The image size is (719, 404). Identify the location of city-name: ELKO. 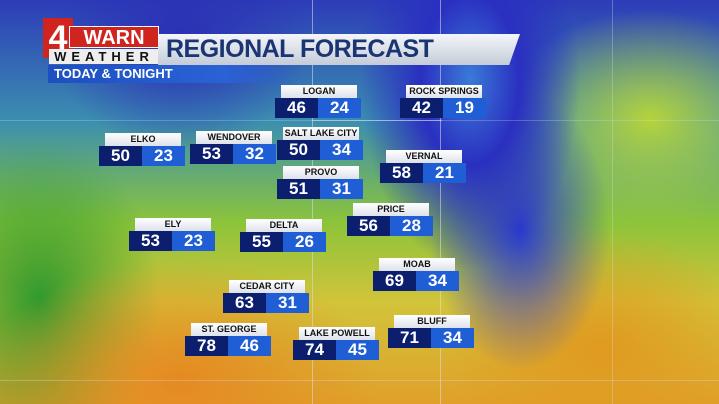
(143, 139).